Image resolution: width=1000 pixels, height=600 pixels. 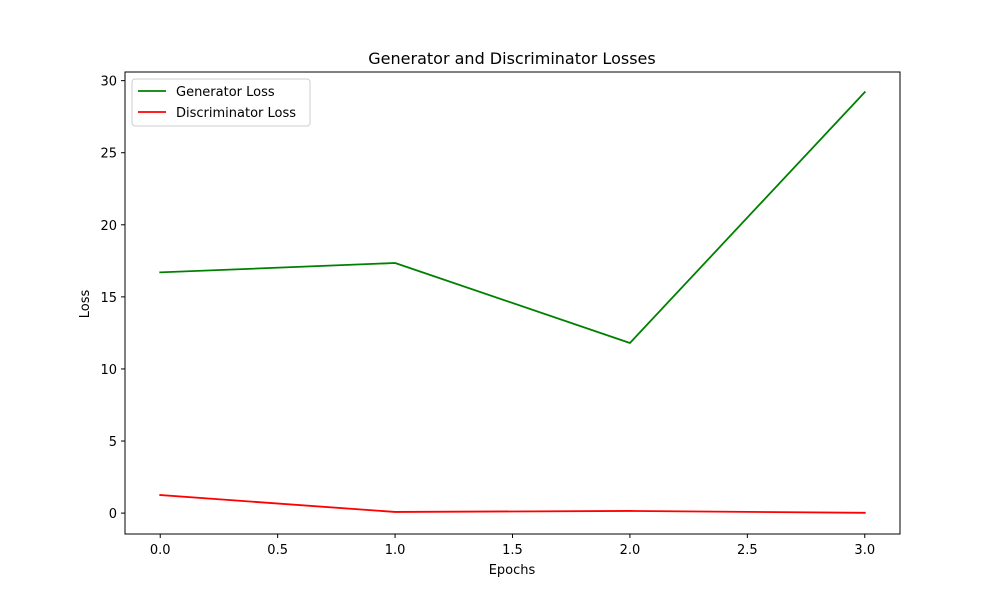 I want to click on legend-label-0: Generator Loss, so click(x=225, y=92).